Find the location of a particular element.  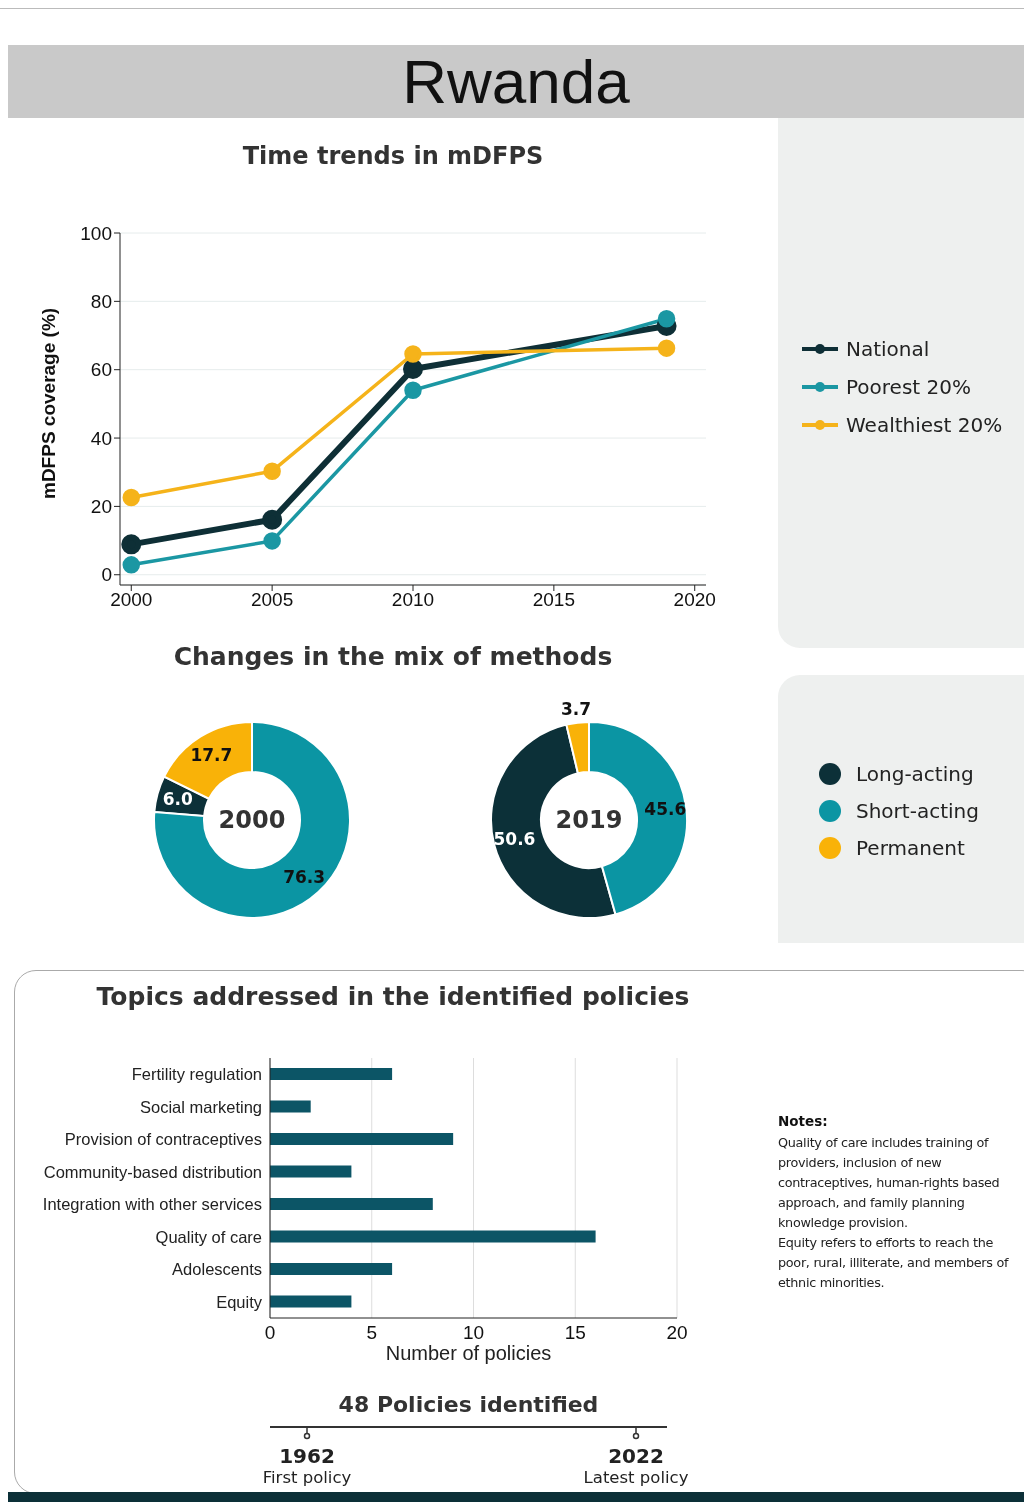

chart-subtitle: Time trends in mDFPS is located at coordinates (393, 156).